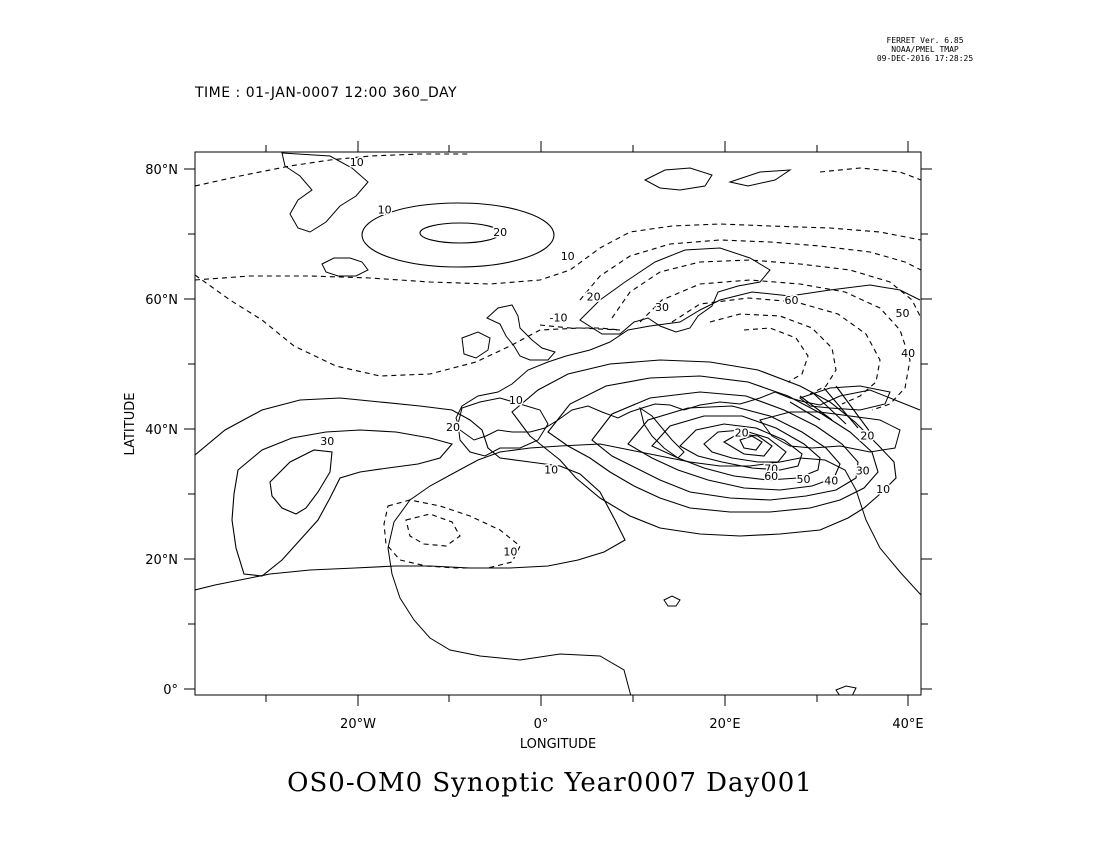 The image size is (1100, 850). I want to click on stamp-line-org: NOAA/PMEL TMAP, so click(925, 49).